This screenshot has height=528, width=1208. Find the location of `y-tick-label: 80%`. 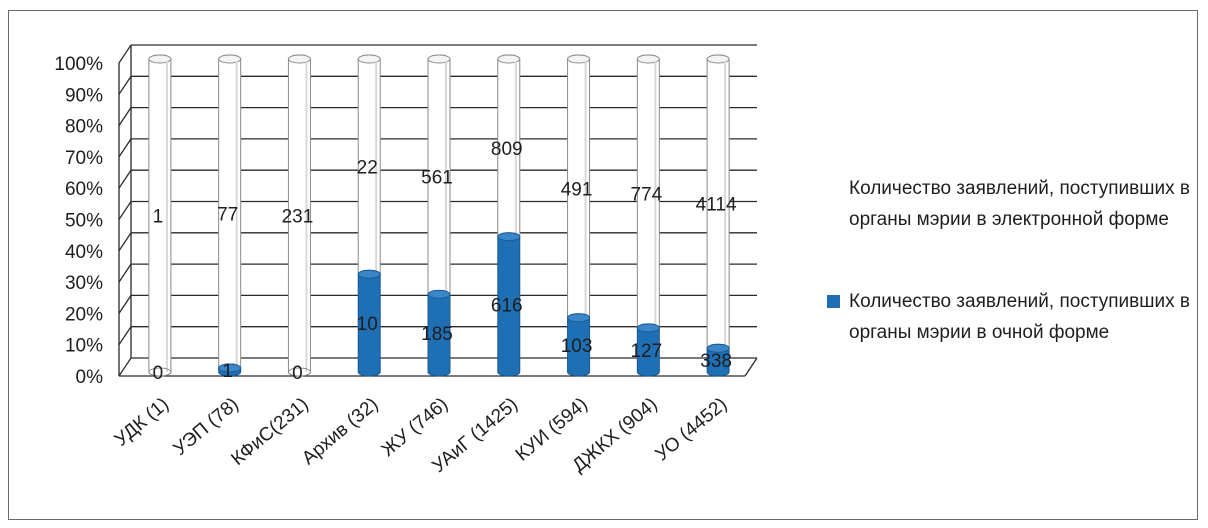

y-tick-label: 80% is located at coordinates (84, 127).